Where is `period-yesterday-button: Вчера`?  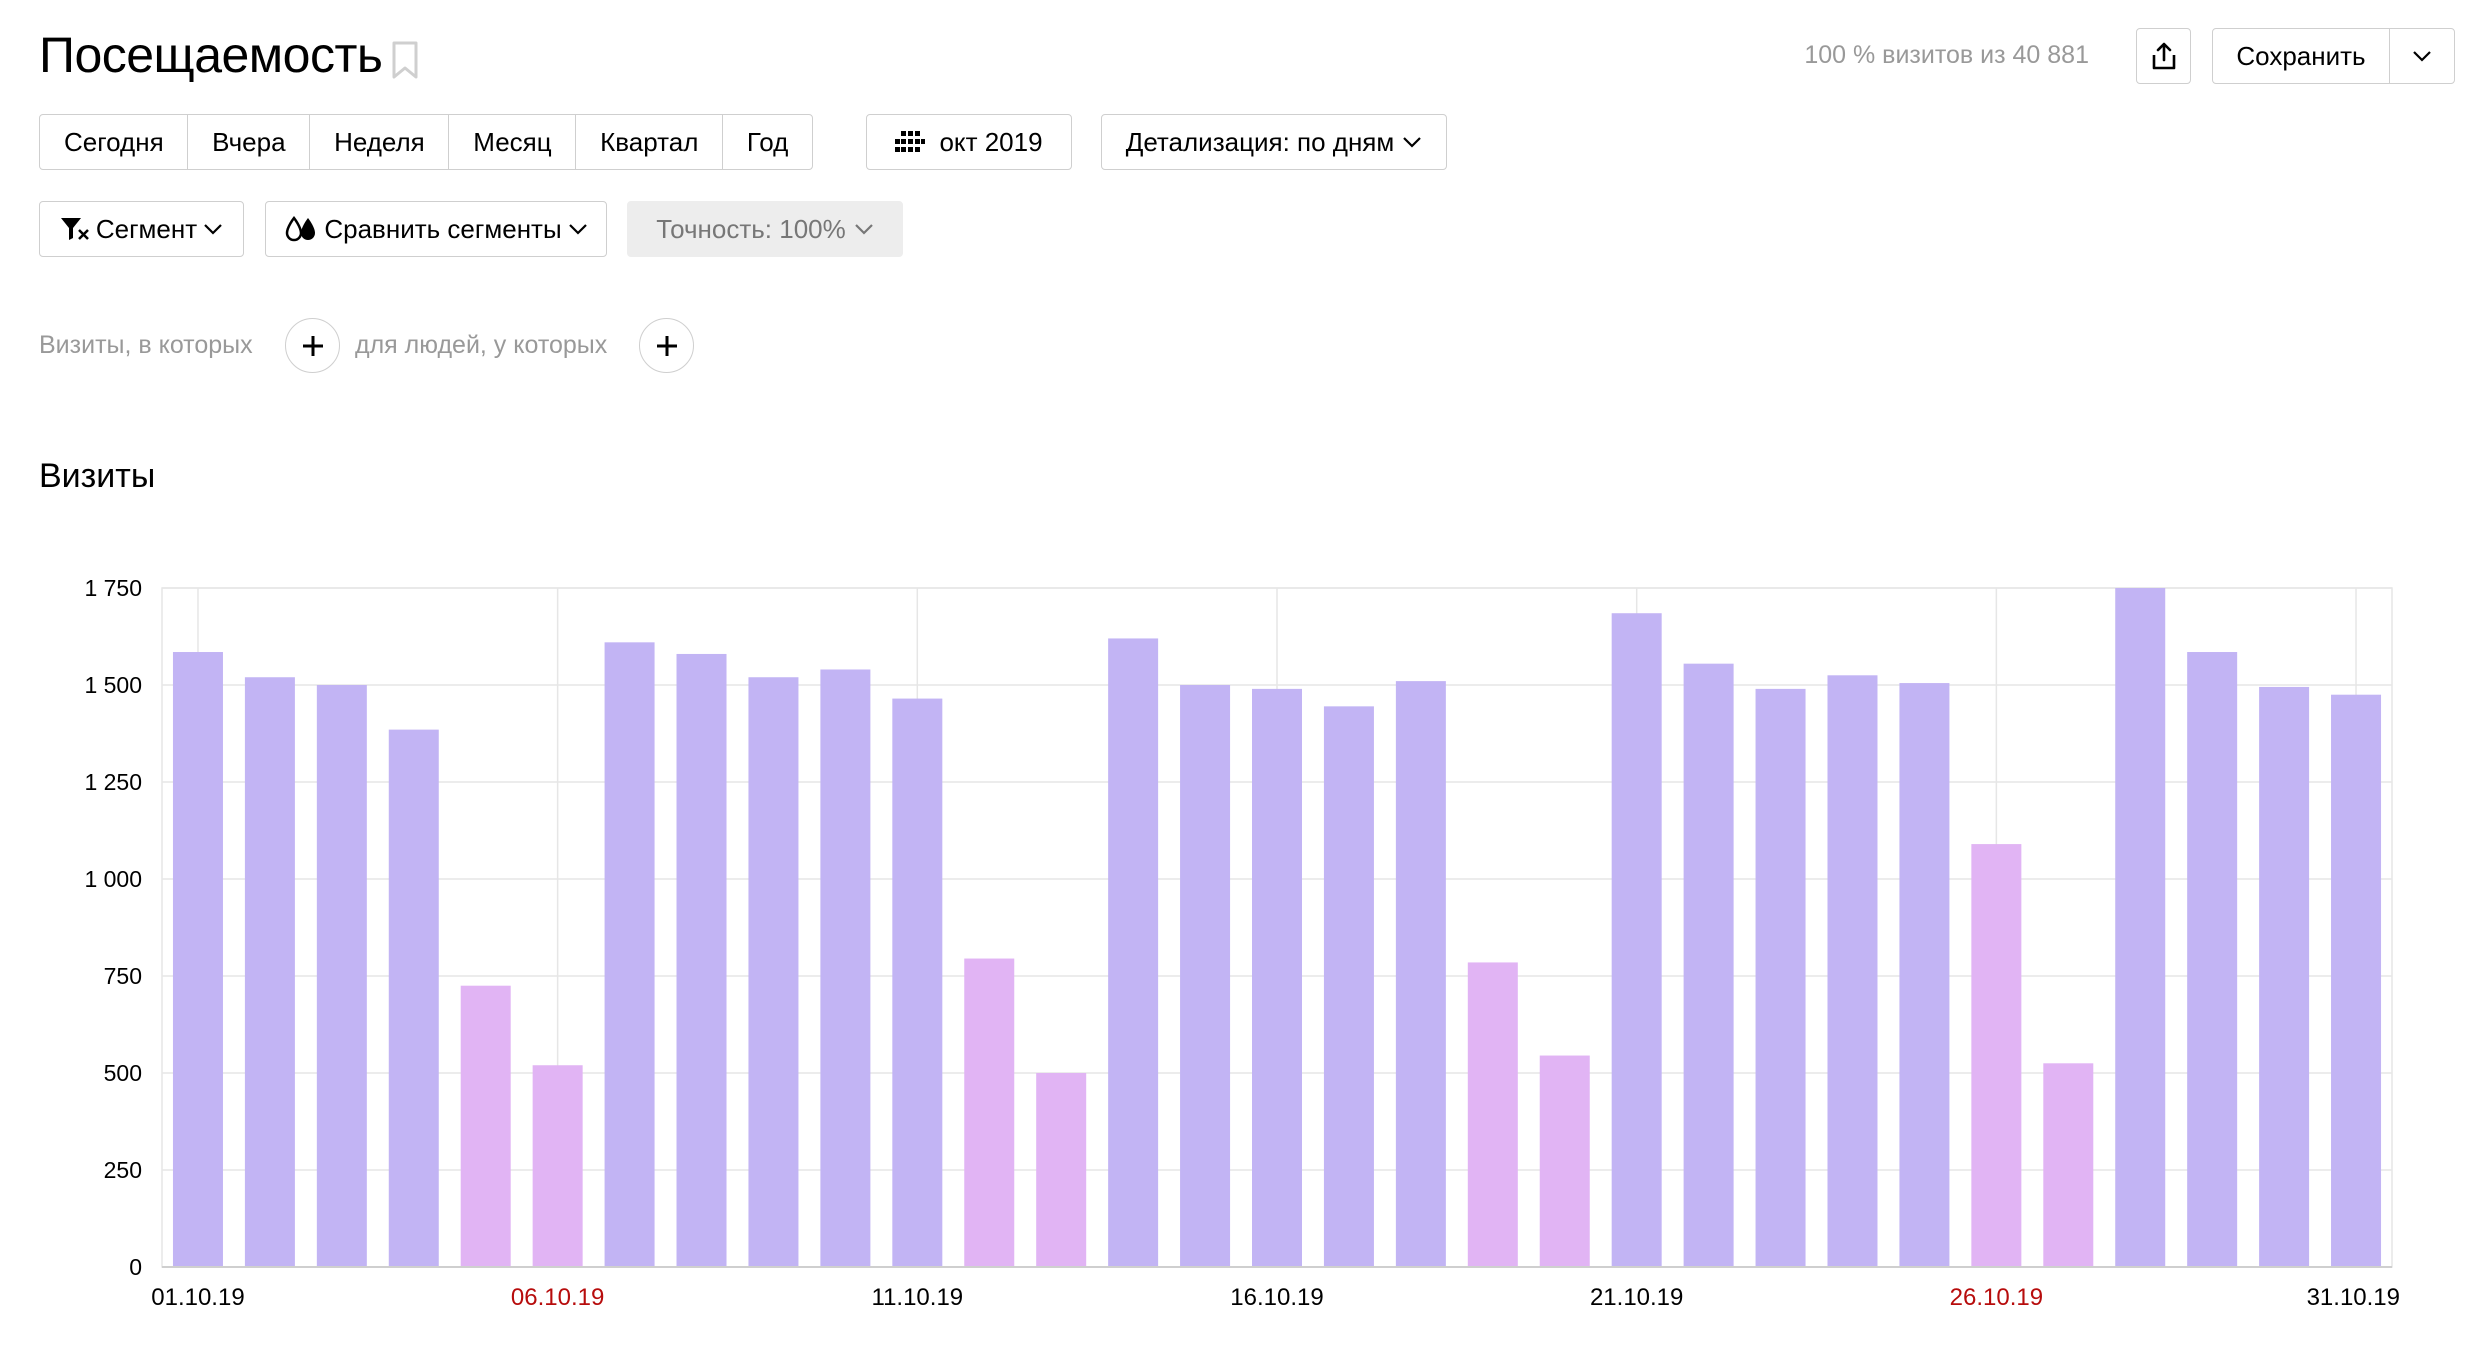 period-yesterday-button: Вчера is located at coordinates (249, 142).